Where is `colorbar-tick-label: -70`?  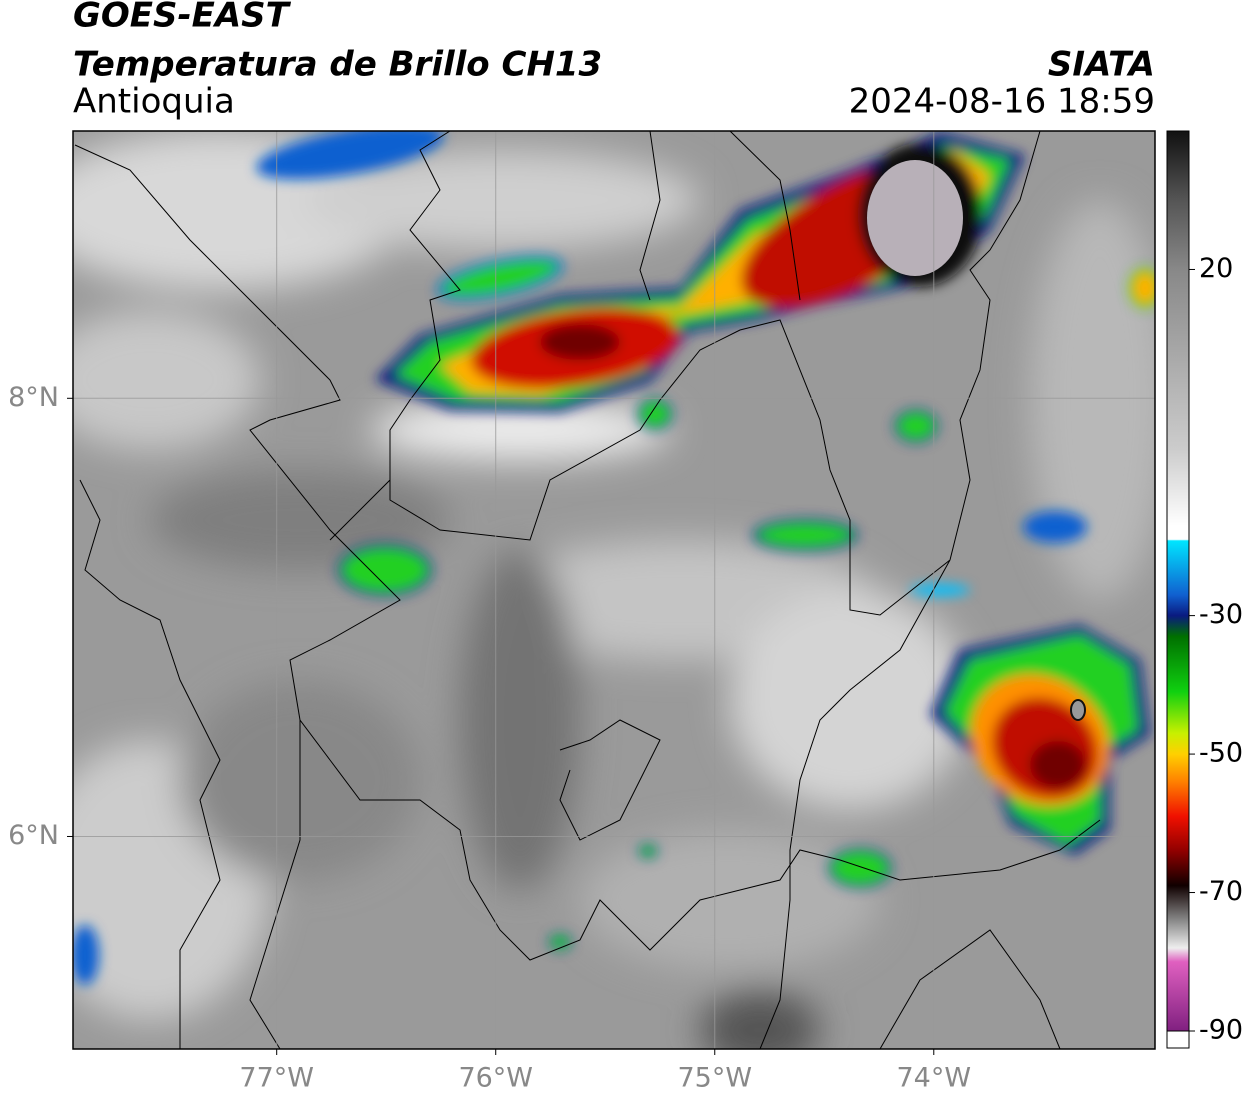 colorbar-tick-label: -70 is located at coordinates (1221, 891).